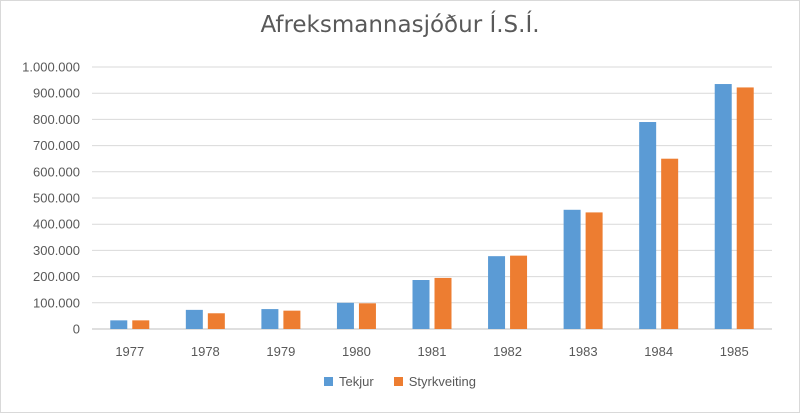  Describe the element at coordinates (56, 171) in the screenshot. I see `y-tick-label: 600.000` at that location.